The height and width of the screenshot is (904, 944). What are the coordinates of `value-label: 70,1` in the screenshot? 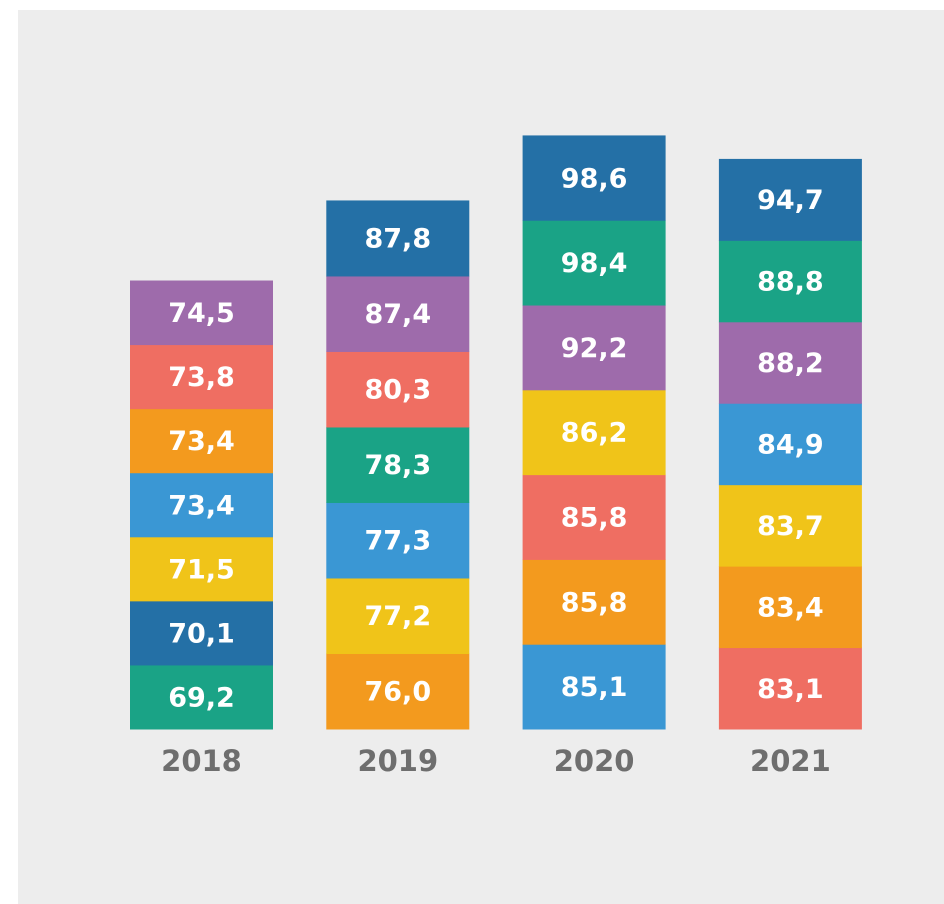 It's located at (201, 633).